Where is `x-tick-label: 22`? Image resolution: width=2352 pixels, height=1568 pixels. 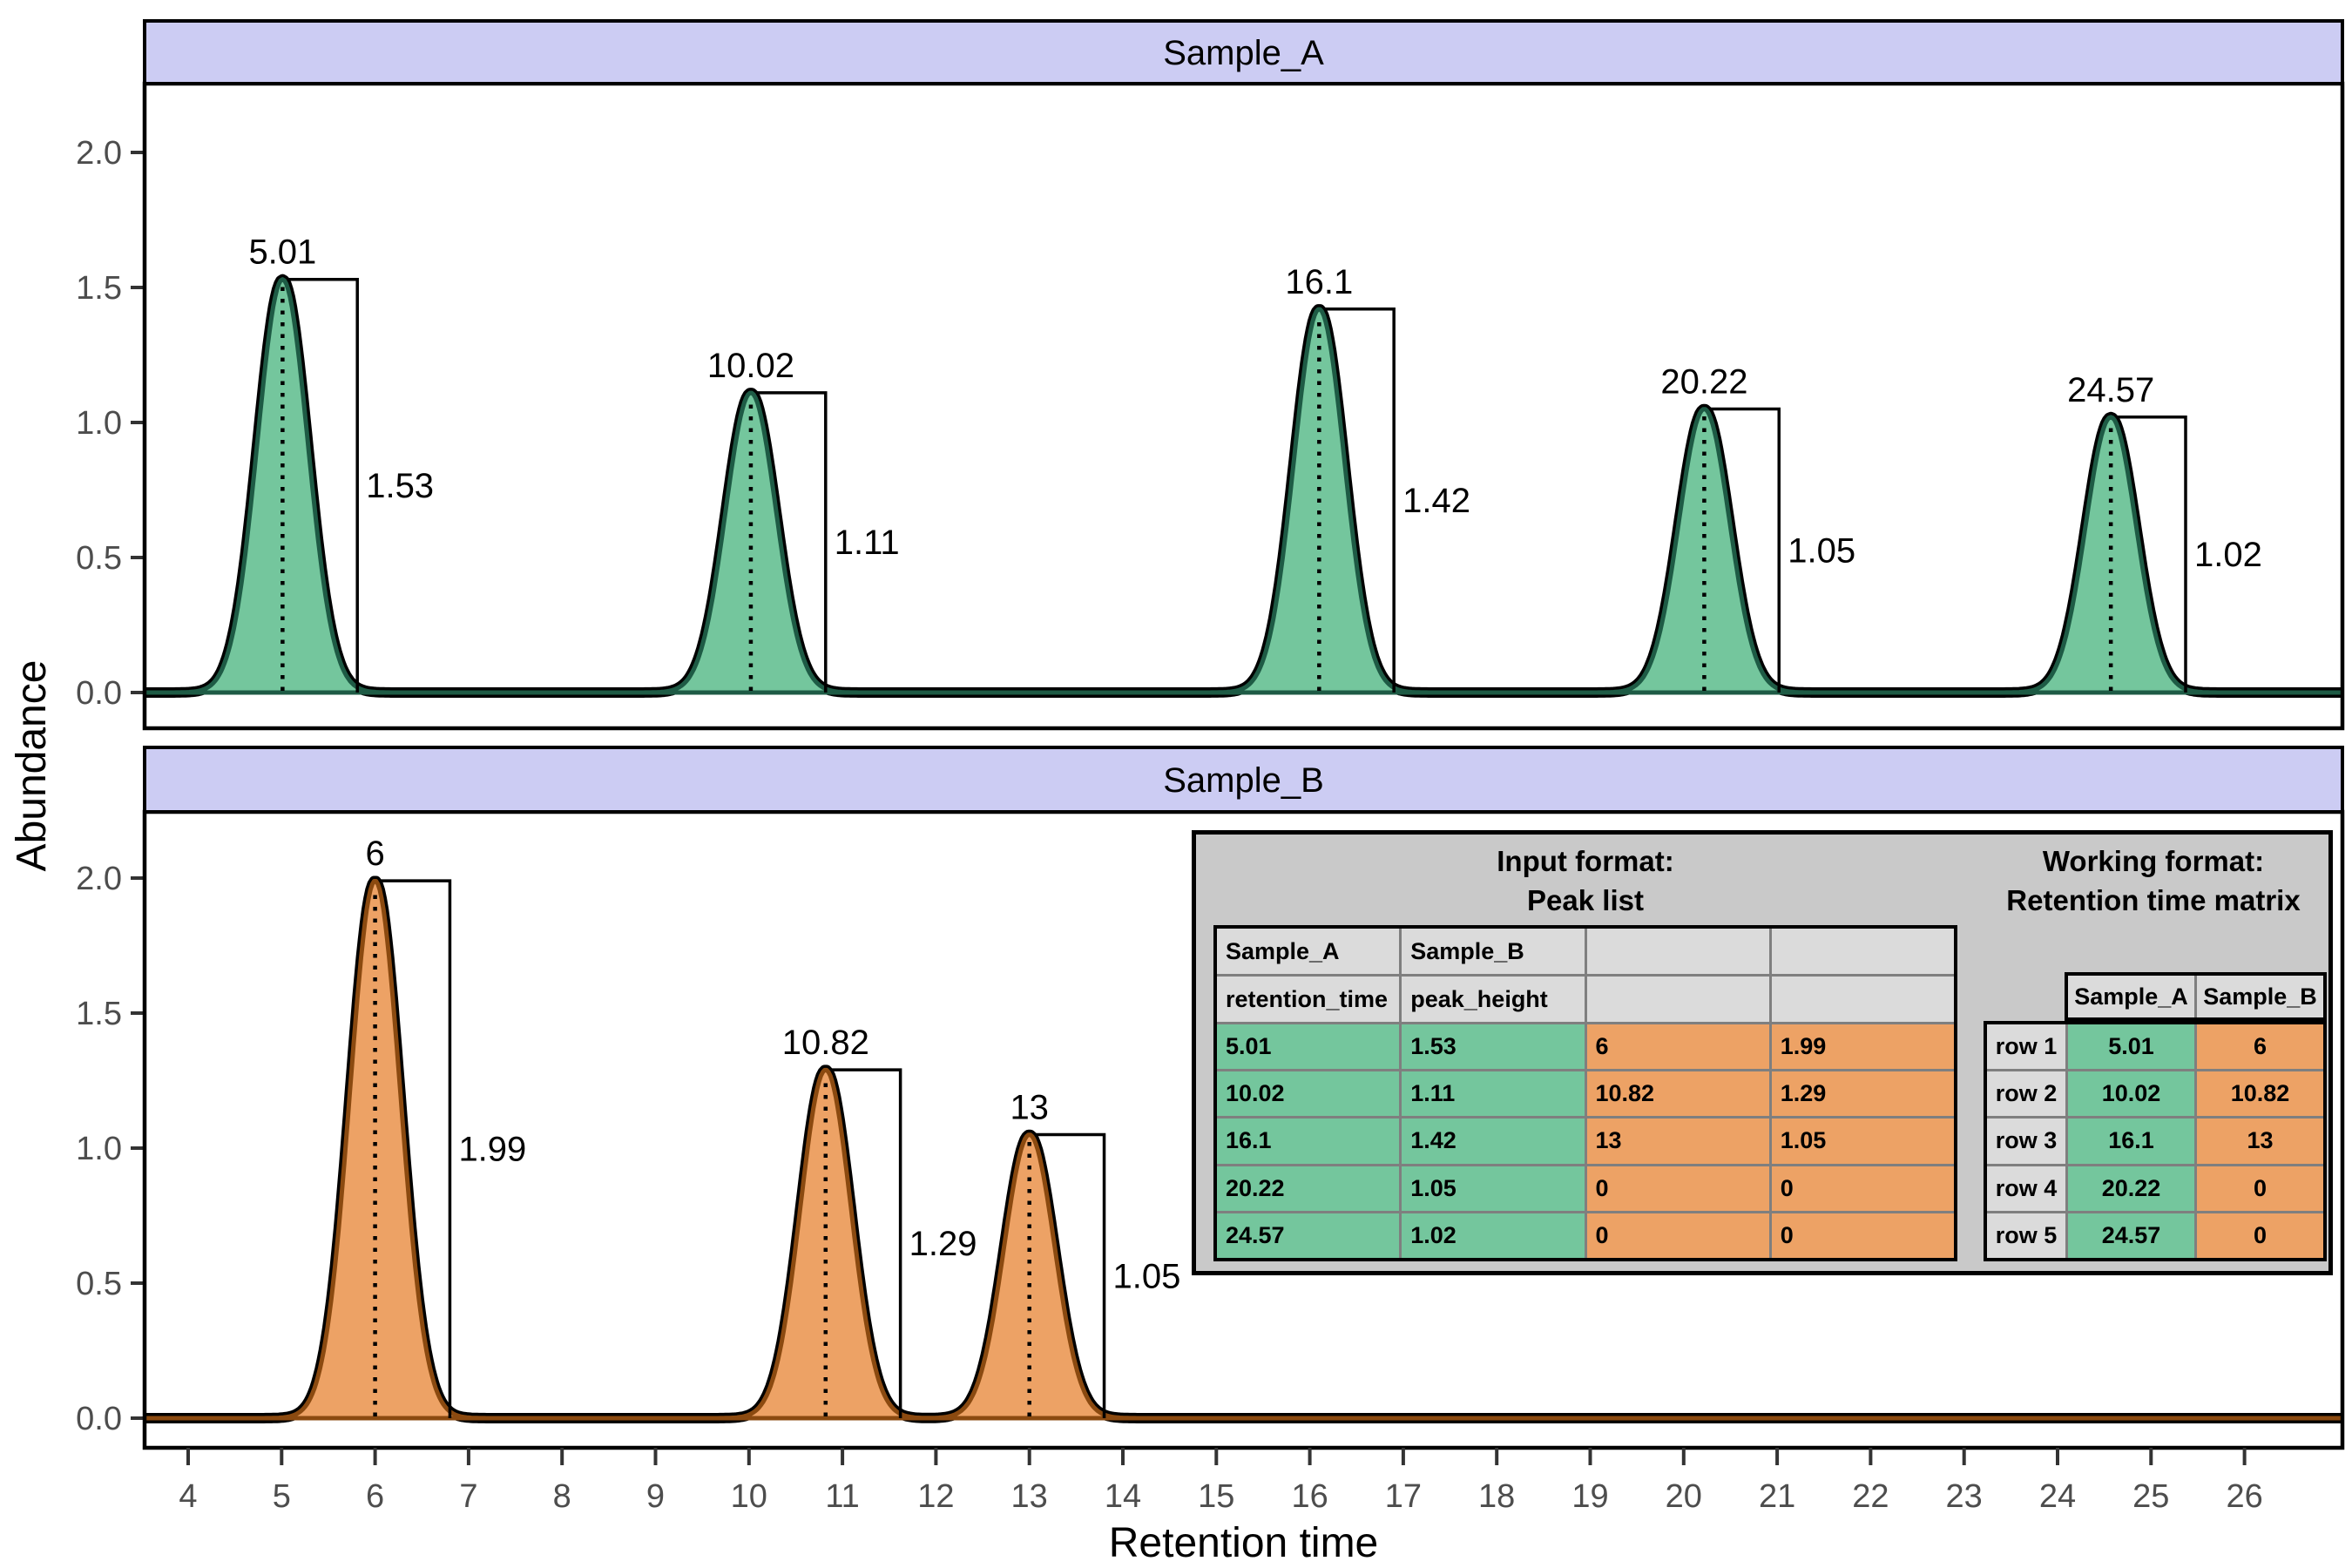
x-tick-label: 22 is located at coordinates (1870, 1497).